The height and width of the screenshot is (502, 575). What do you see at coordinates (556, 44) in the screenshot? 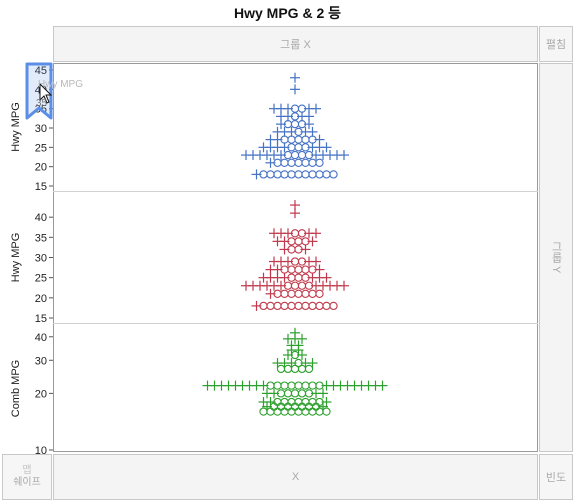
I see `wrap-dropzone: 펼침` at bounding box center [556, 44].